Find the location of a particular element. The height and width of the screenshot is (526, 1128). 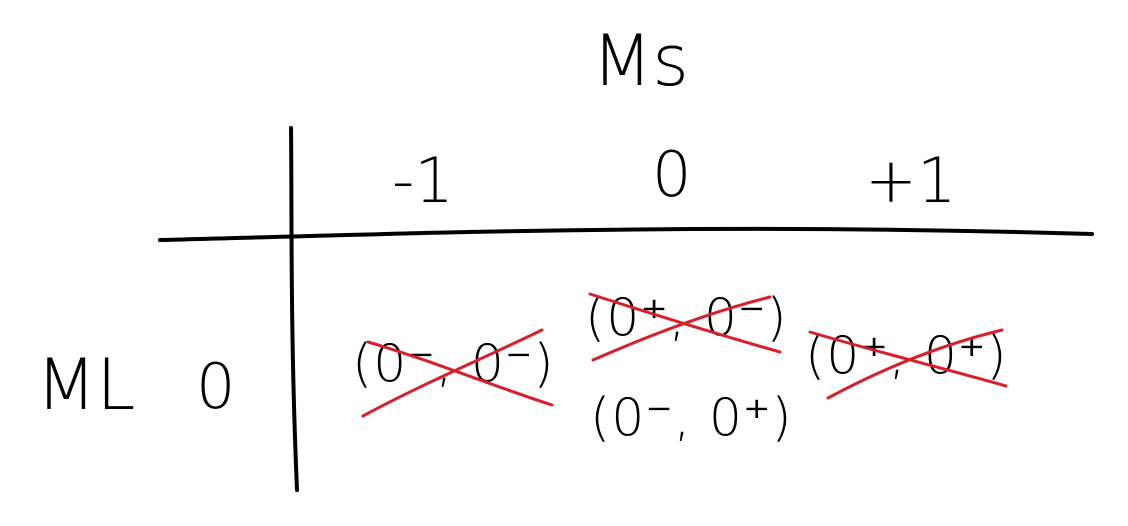

row-axis-label: ML is located at coordinates (86, 385).